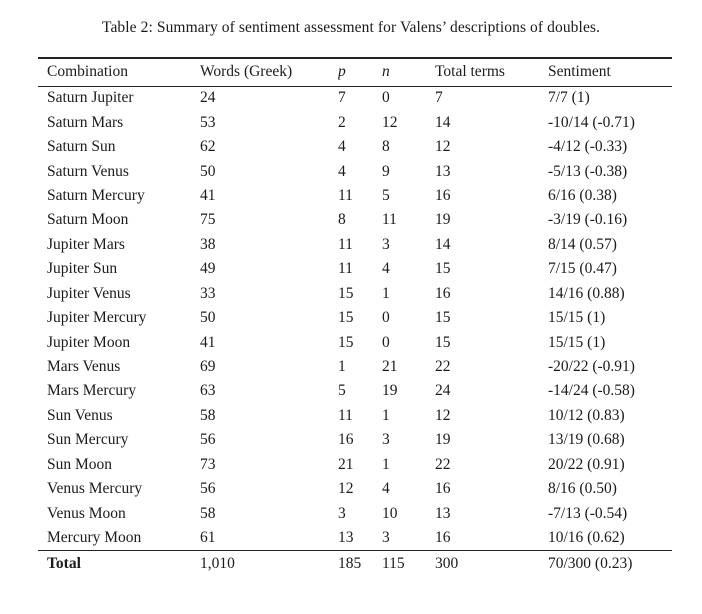 The height and width of the screenshot is (614, 702). I want to click on header-n: n, so click(386, 72).